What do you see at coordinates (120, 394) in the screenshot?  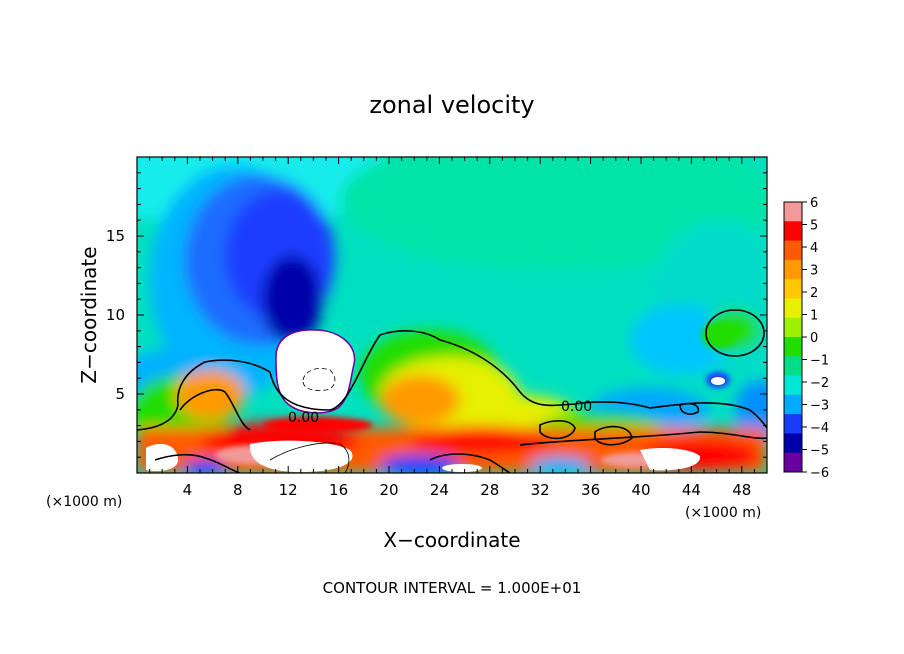 I see `y-tick-label: 5` at bounding box center [120, 394].